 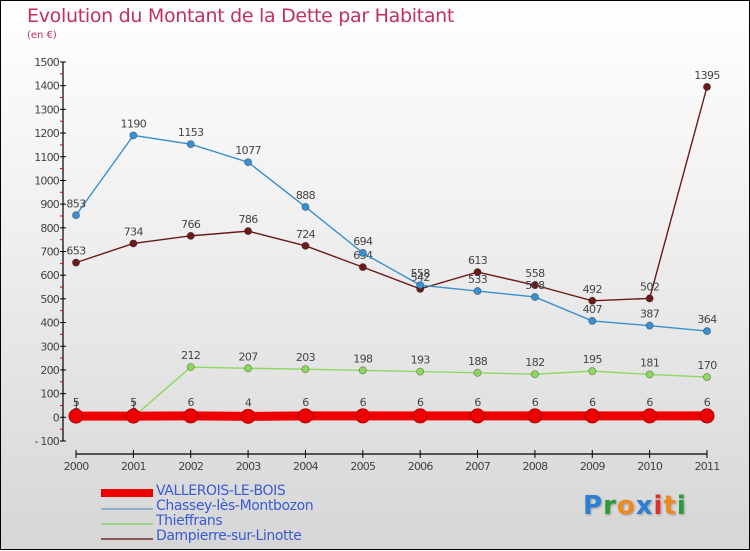 What do you see at coordinates (592, 289) in the screenshot?
I see `data-label: 492` at bounding box center [592, 289].